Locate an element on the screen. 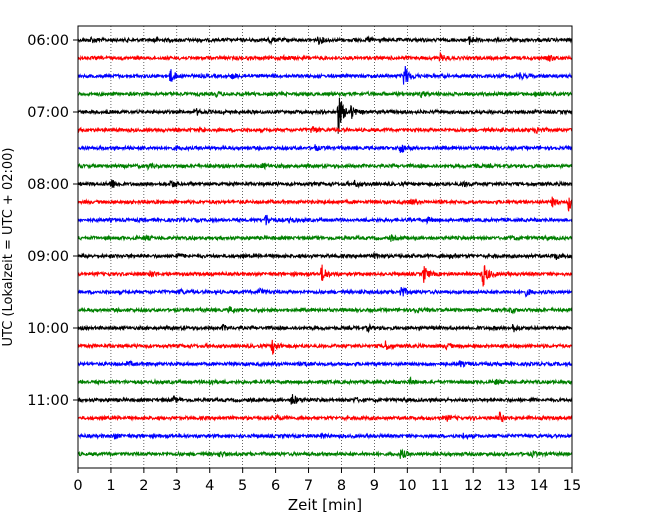  x-tick-label: 5 is located at coordinates (242, 486).